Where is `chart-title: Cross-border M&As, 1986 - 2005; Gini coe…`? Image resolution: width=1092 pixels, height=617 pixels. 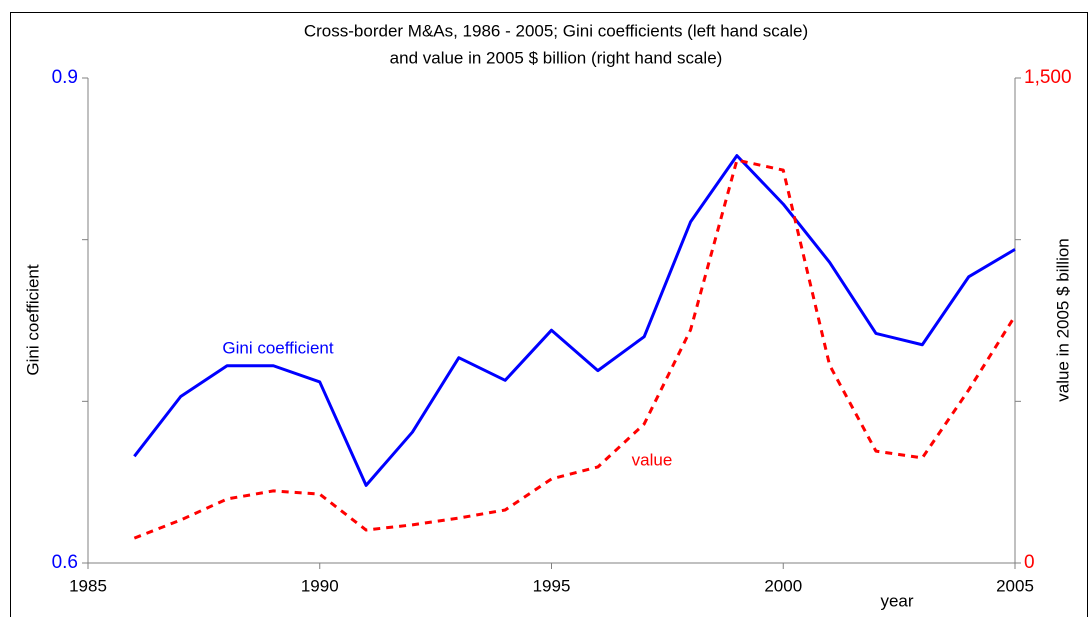
chart-title: Cross-border M&As, 1986 - 2005; Gini coe… is located at coordinates (556, 30).